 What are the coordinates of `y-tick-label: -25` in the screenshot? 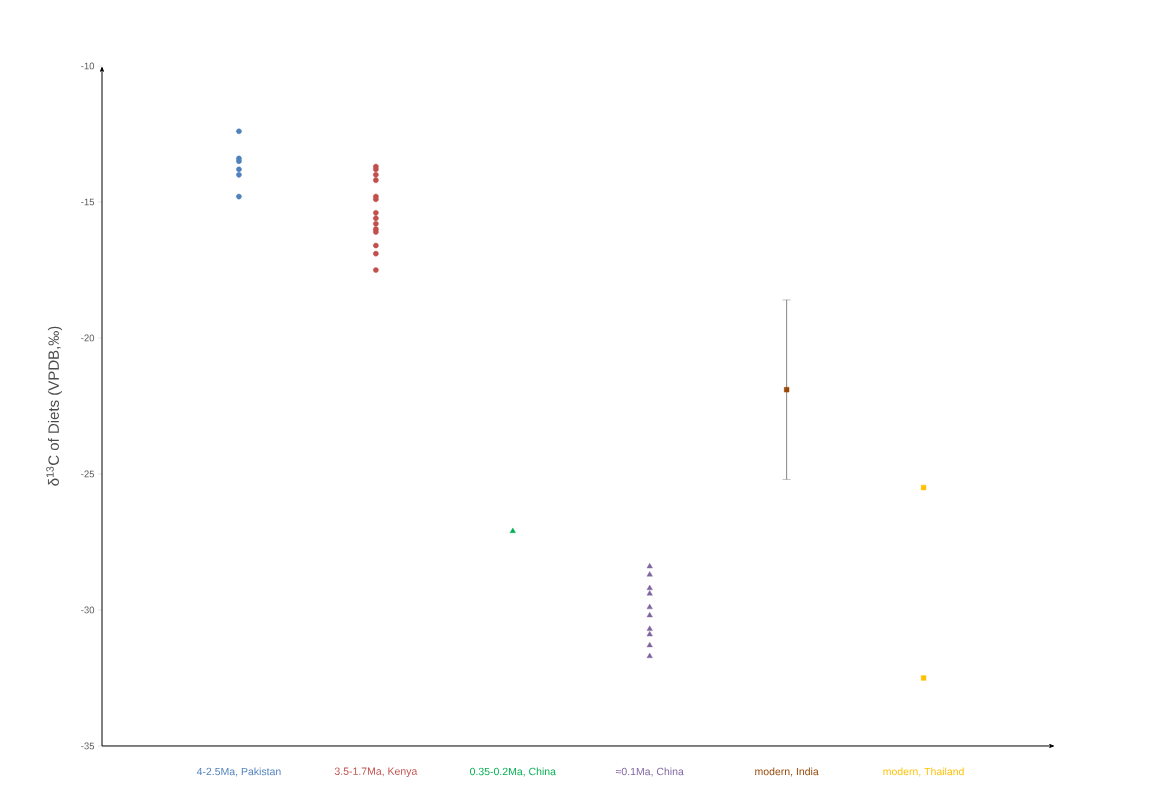 It's located at (88, 474).